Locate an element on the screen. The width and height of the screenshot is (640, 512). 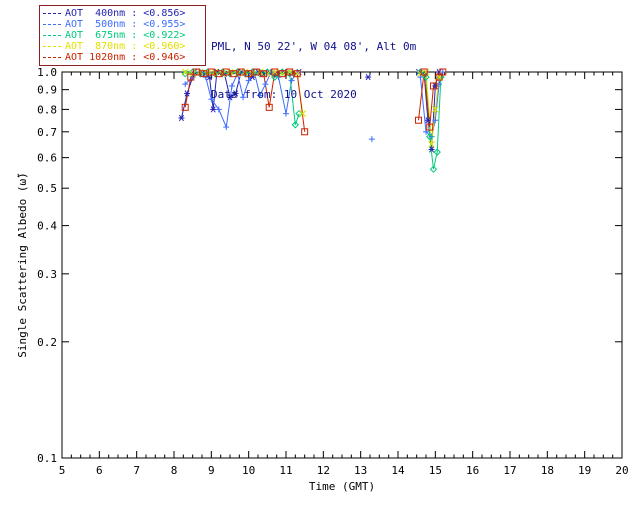
legend-label: AOT 870nm : <0.960> is located at coordinates (125, 46).